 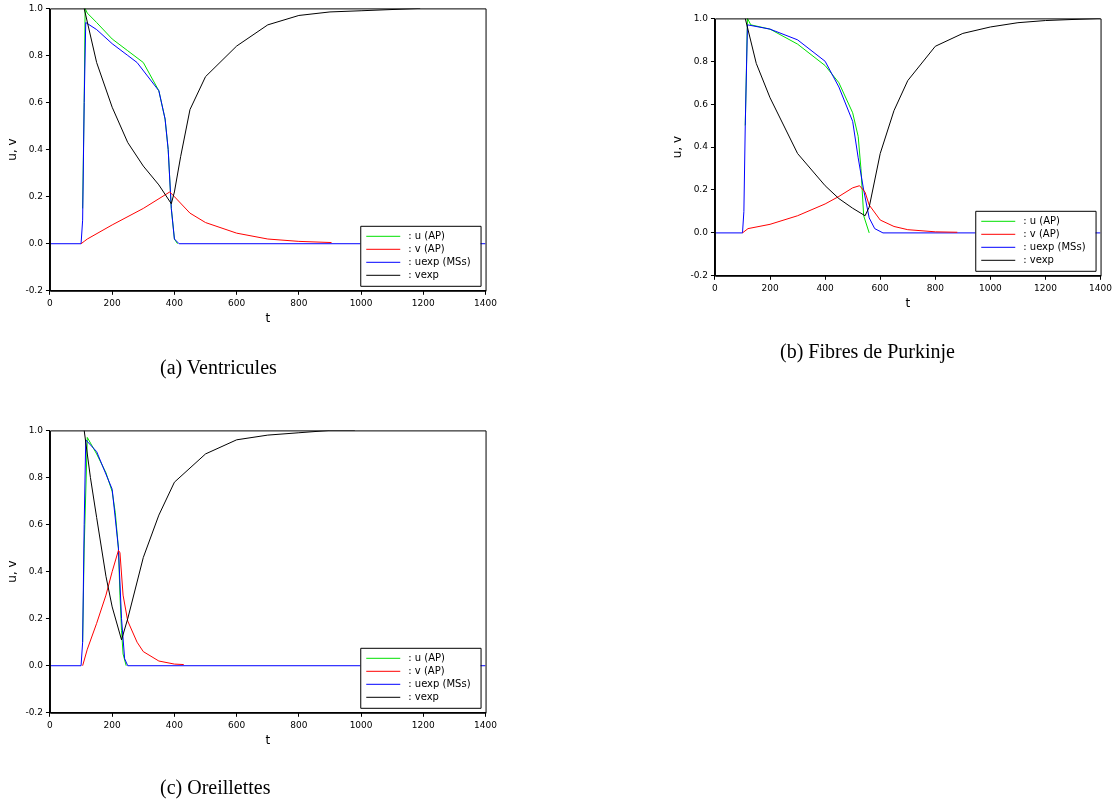 What do you see at coordinates (867, 351) in the screenshot?
I see `text: (b) Fibres de Purkinje` at bounding box center [867, 351].